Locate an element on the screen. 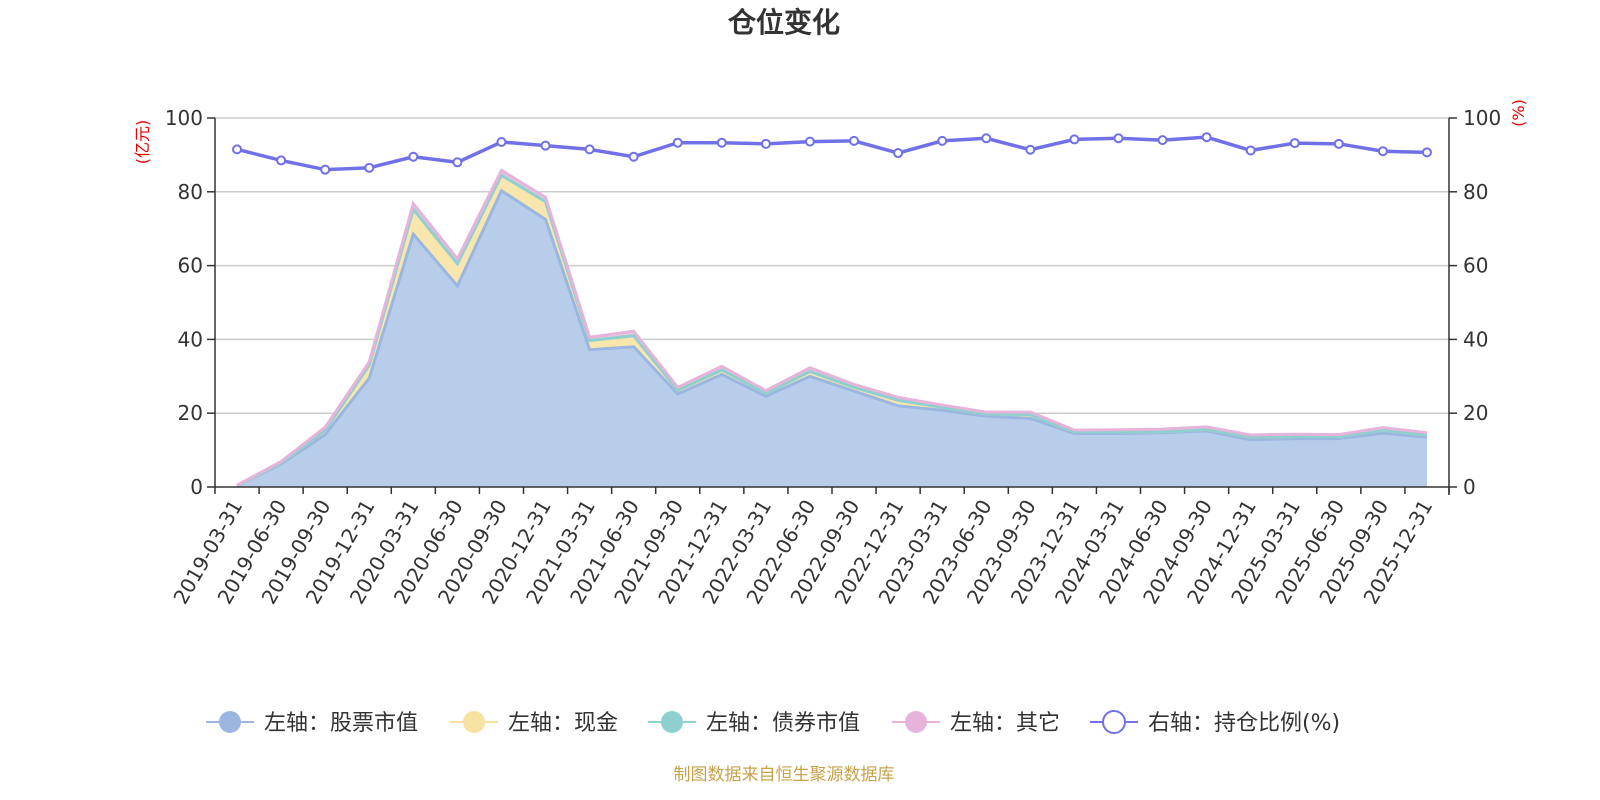  chart-title: 仓位变化 is located at coordinates (784, 22).